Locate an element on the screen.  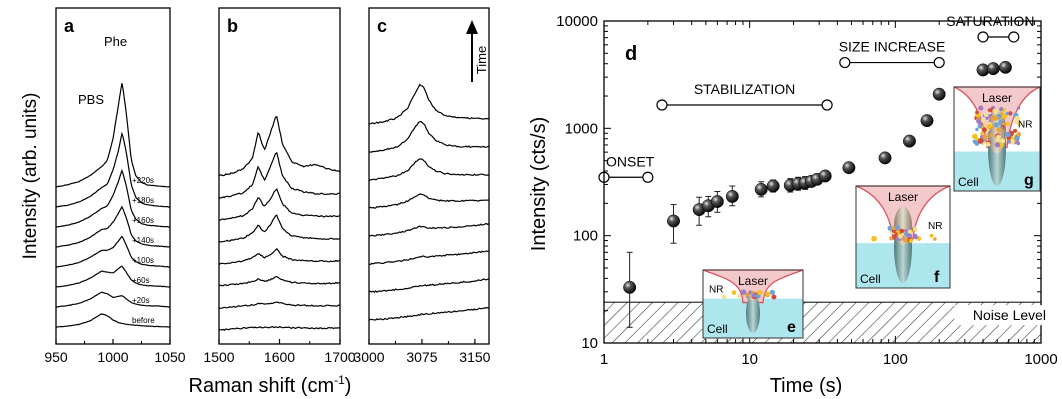
time-label: +140s is located at coordinates (143, 240).